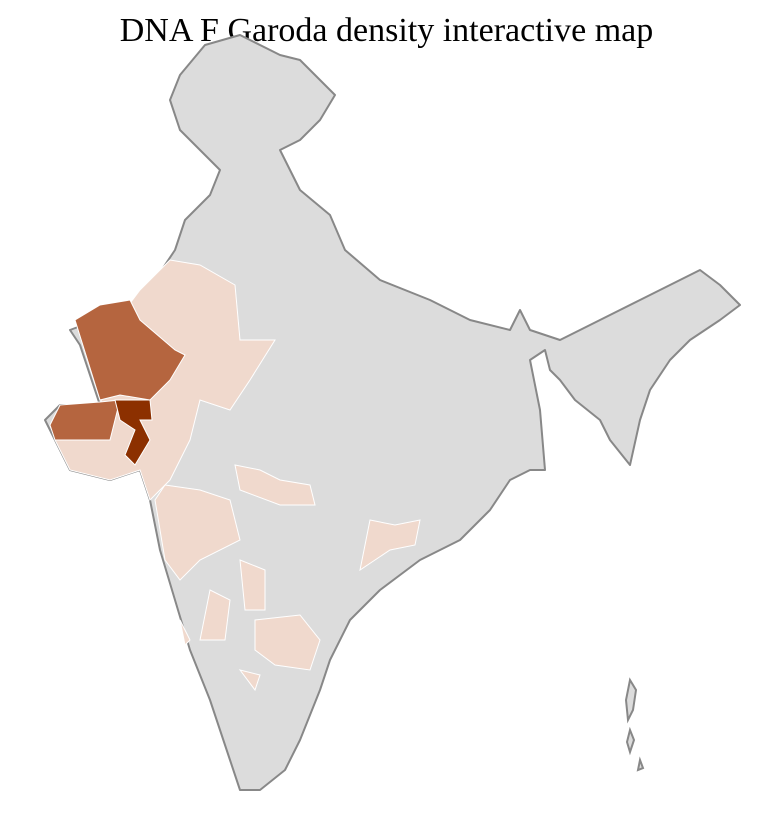 The image size is (773, 833). I want to click on region-low-east, so click(390, 545).